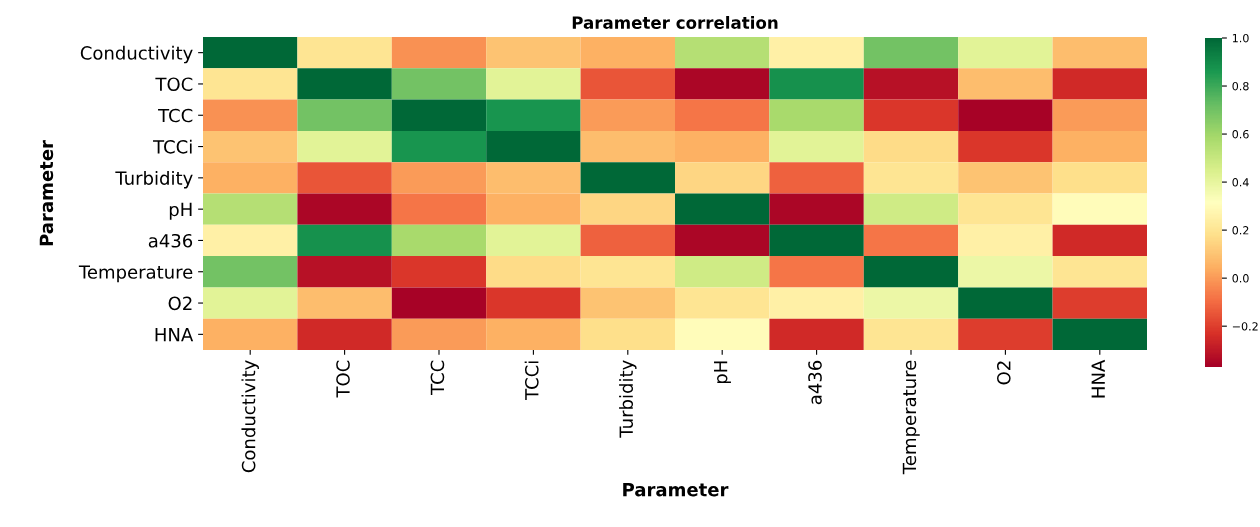  I want to click on y-tick-label: TCCi, so click(172, 146).